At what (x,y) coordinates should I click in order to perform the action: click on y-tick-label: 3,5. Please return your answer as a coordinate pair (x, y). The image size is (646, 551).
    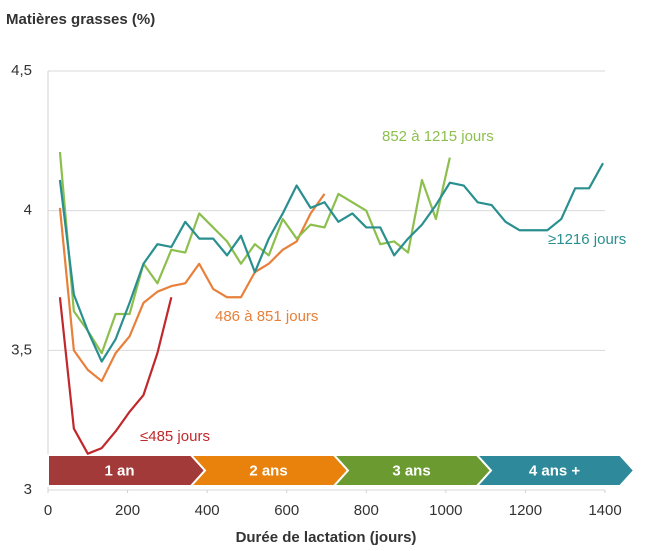
    Looking at the image, I should click on (21, 349).